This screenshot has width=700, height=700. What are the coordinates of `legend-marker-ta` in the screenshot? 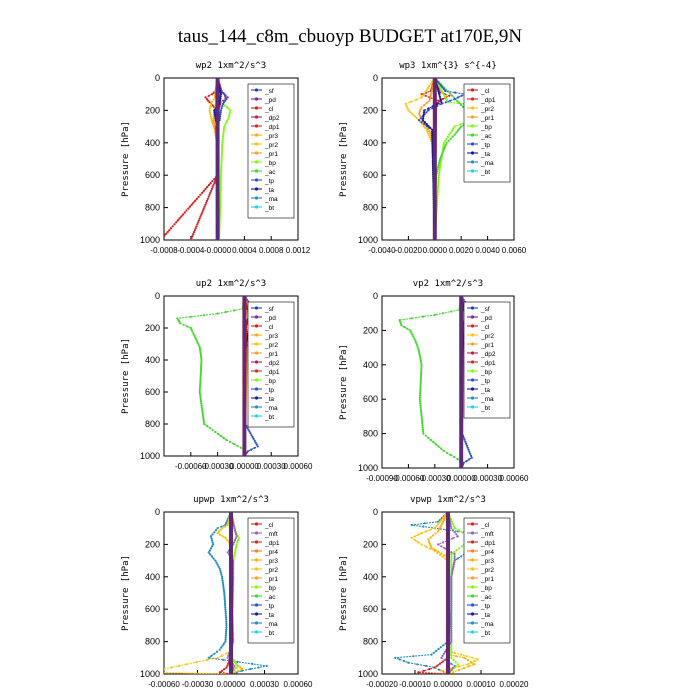 It's located at (472, 389).